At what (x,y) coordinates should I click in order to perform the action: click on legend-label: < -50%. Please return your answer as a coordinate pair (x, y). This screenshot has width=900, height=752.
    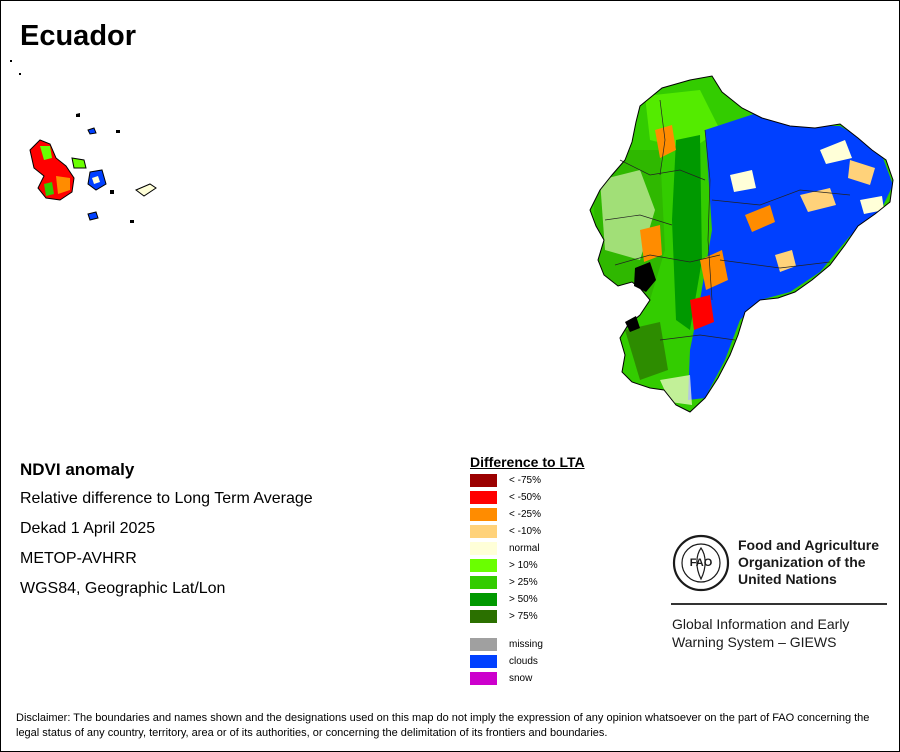
    Looking at the image, I should click on (525, 497).